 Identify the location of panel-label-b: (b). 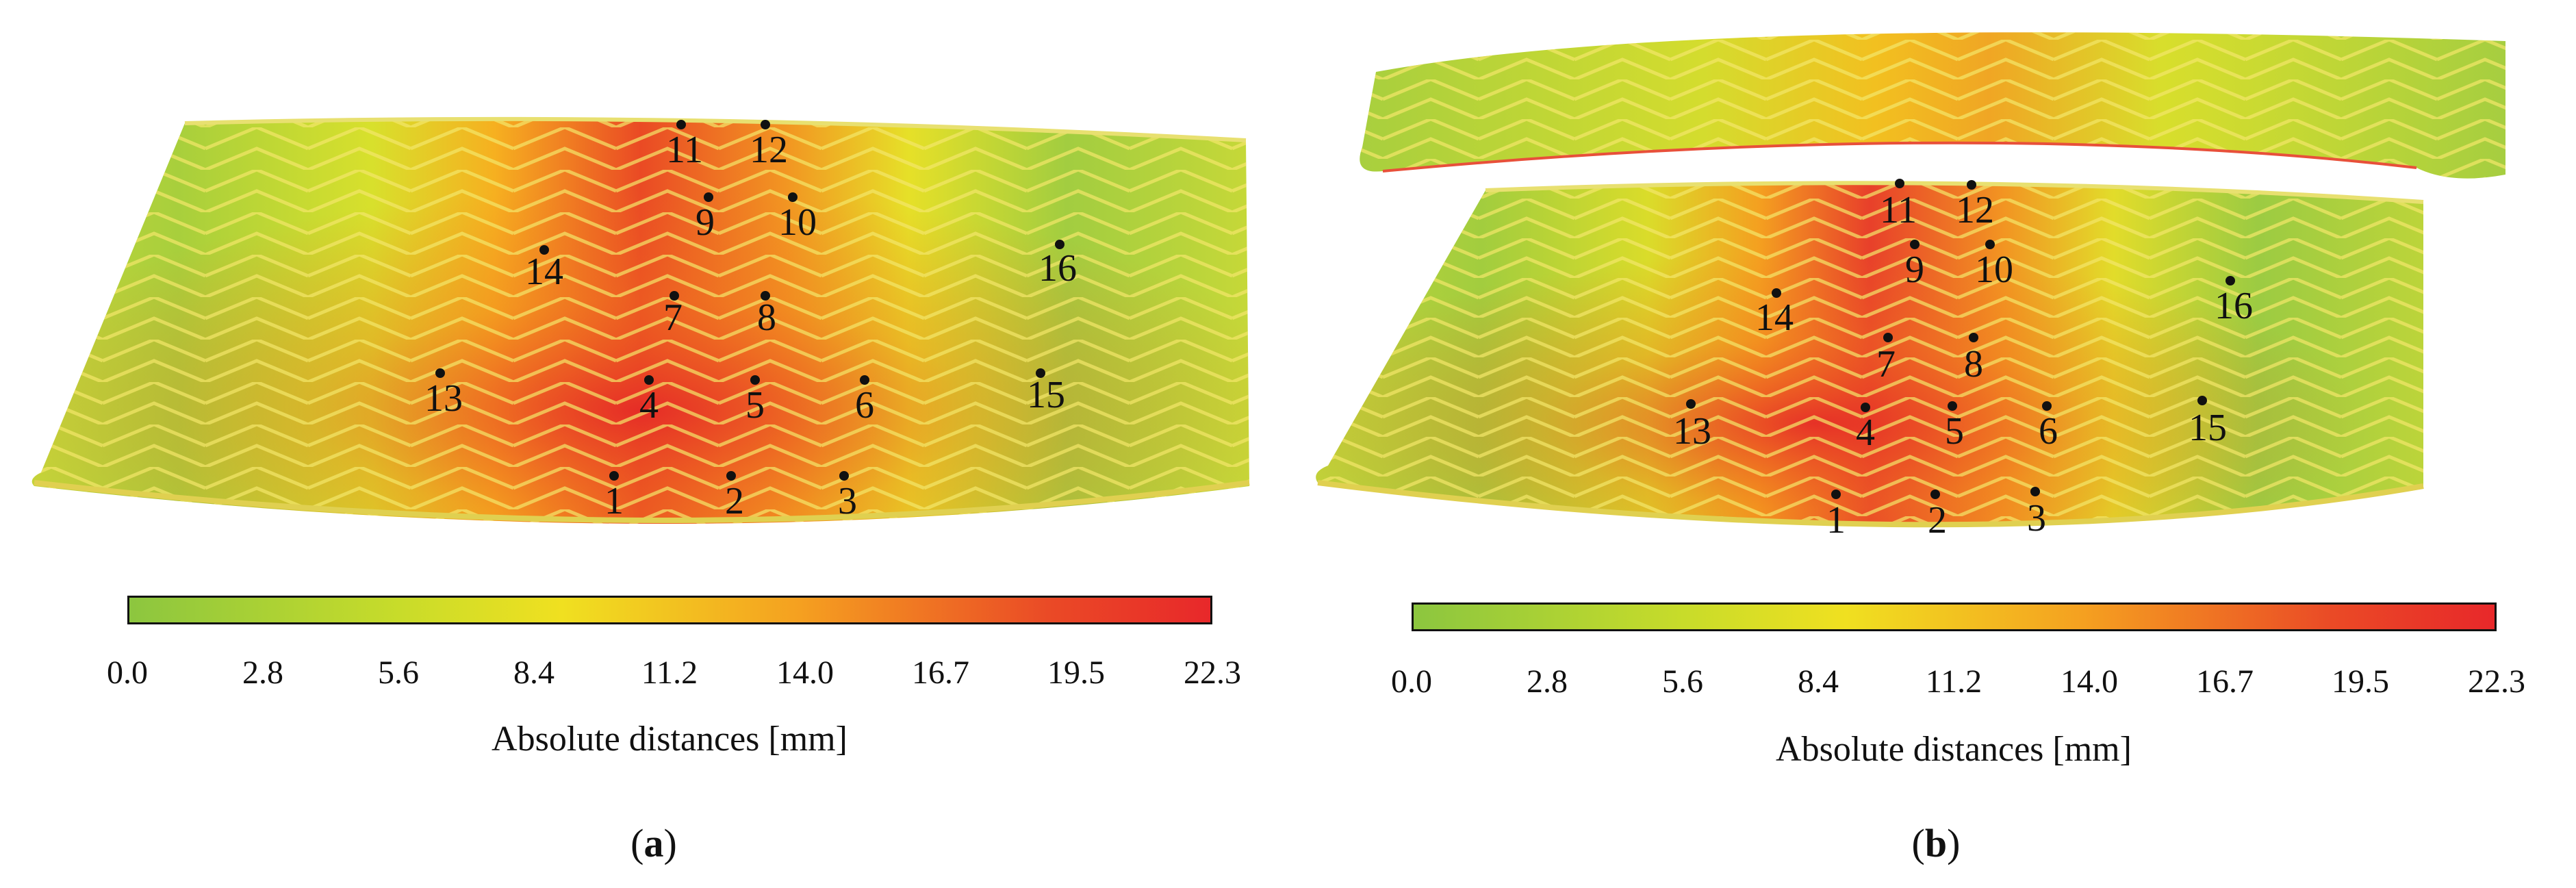
(1936, 843).